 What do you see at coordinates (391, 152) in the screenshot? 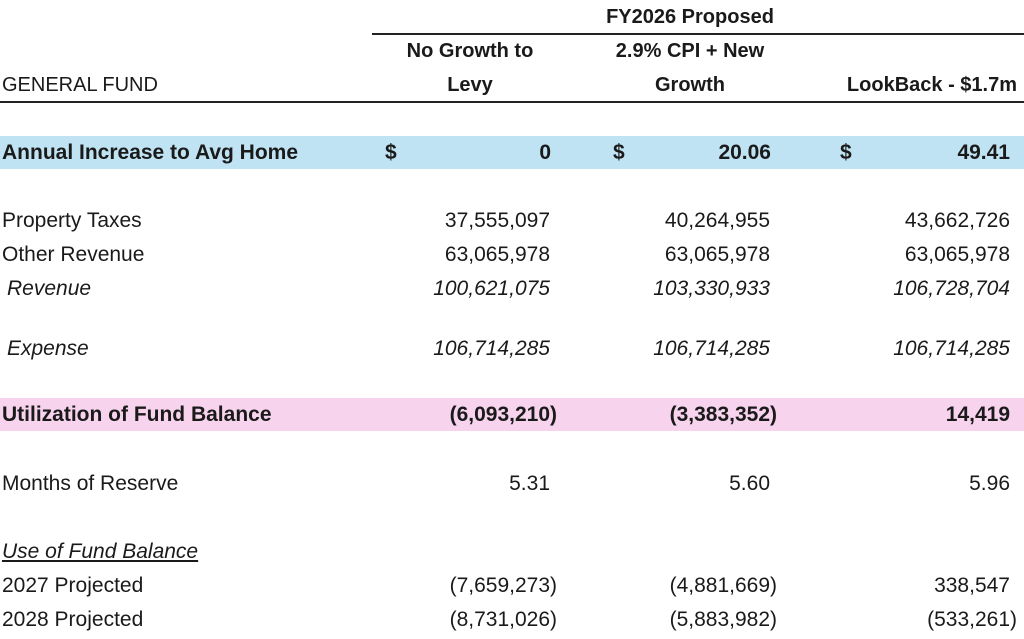
I see `annual-increase-currency-1: $` at bounding box center [391, 152].